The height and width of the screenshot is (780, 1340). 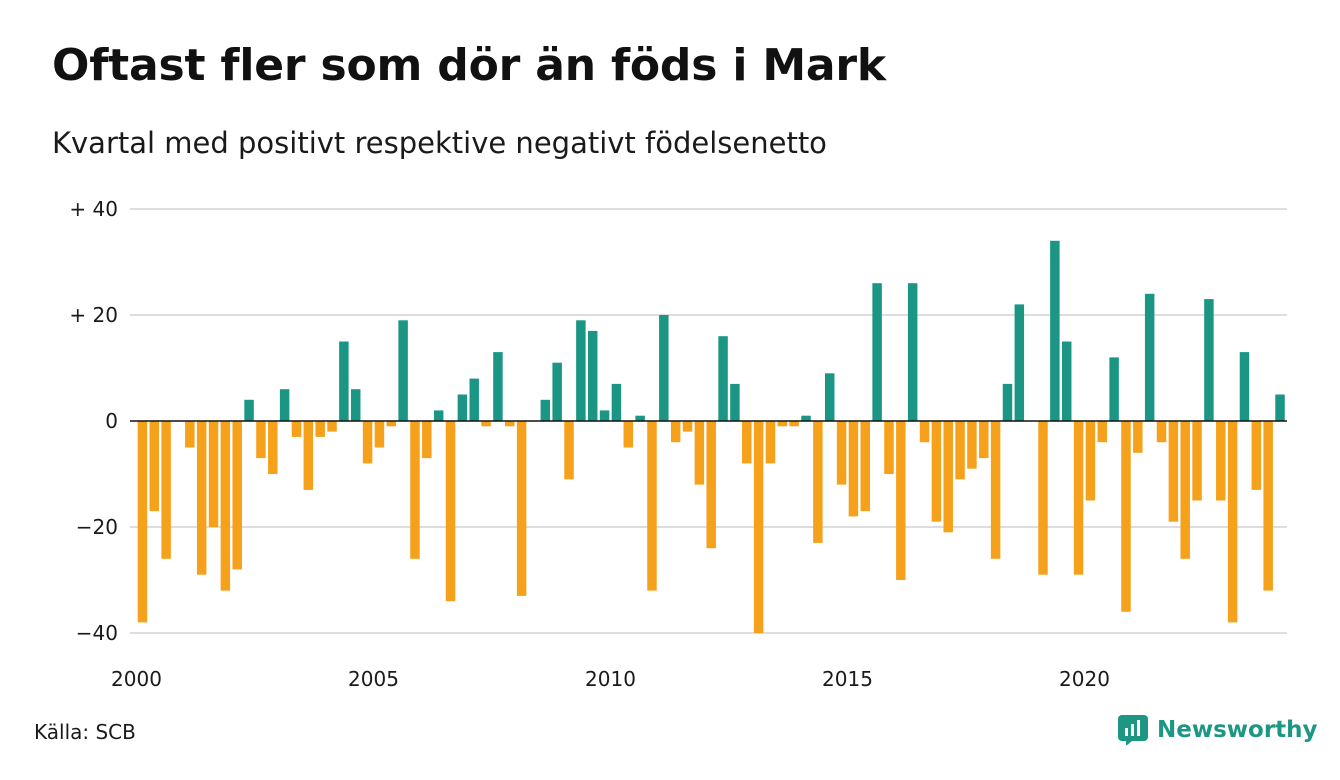 I want to click on source-note: Källa: SCB, so click(x=85, y=732).